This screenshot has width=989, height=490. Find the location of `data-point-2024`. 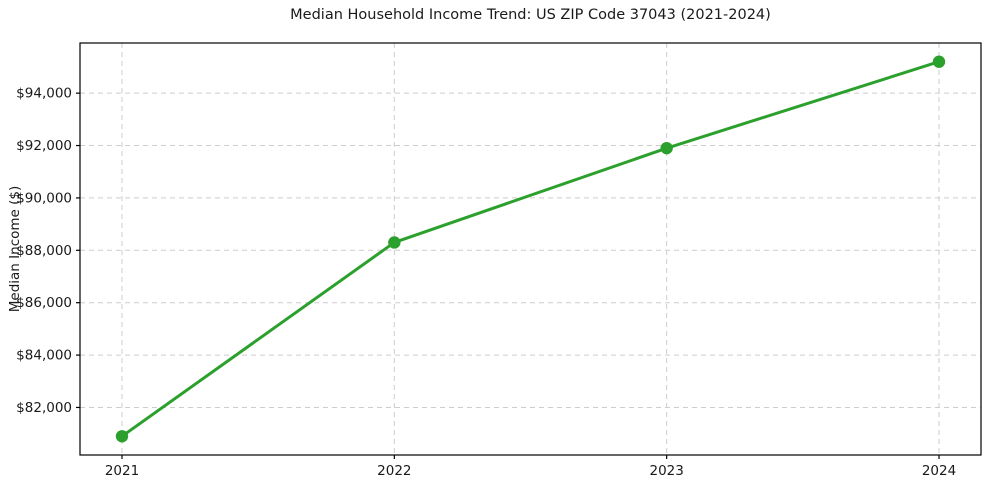

data-point-2024 is located at coordinates (939, 61).